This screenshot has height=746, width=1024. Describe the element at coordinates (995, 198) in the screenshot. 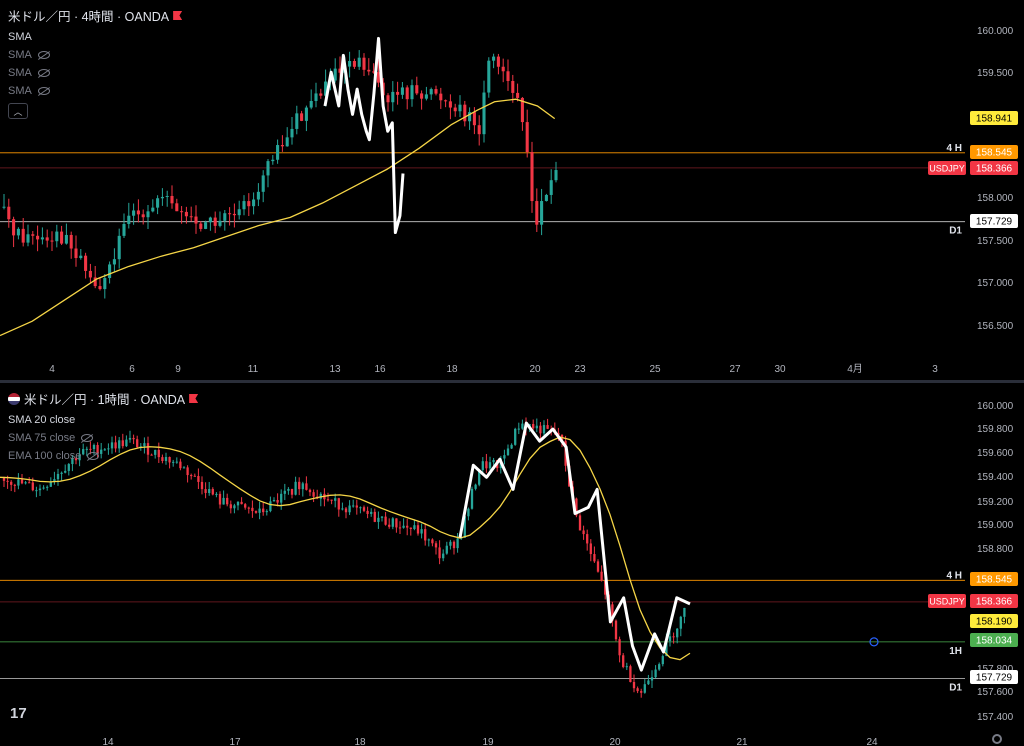

I see `y-tick-label: 158.000` at that location.